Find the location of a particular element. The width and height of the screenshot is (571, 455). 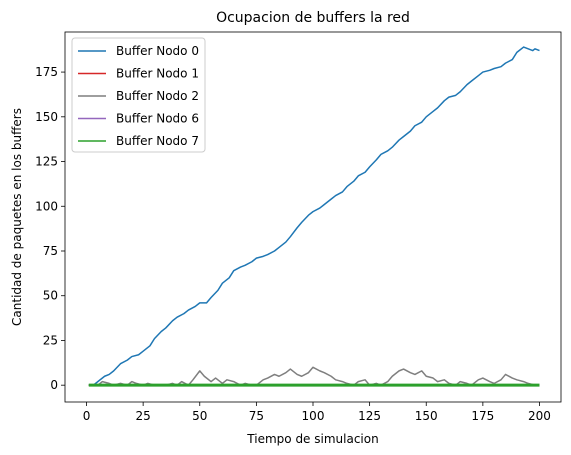

chart-title: Ocupacion de buffers la red is located at coordinates (313, 18).